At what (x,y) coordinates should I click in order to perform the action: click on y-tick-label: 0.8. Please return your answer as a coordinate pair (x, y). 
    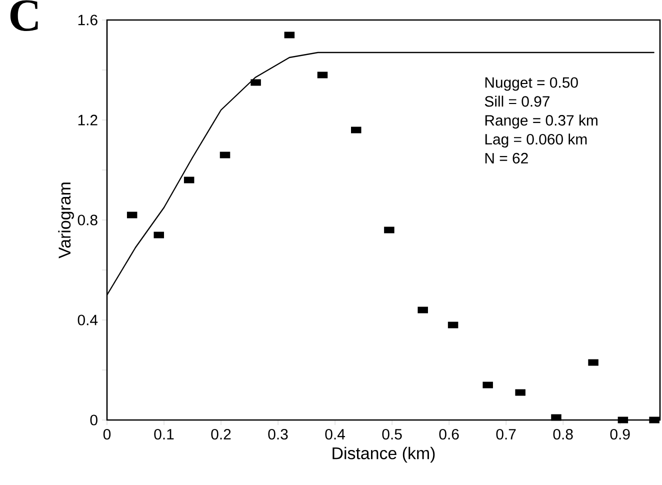
    Looking at the image, I should click on (88, 220).